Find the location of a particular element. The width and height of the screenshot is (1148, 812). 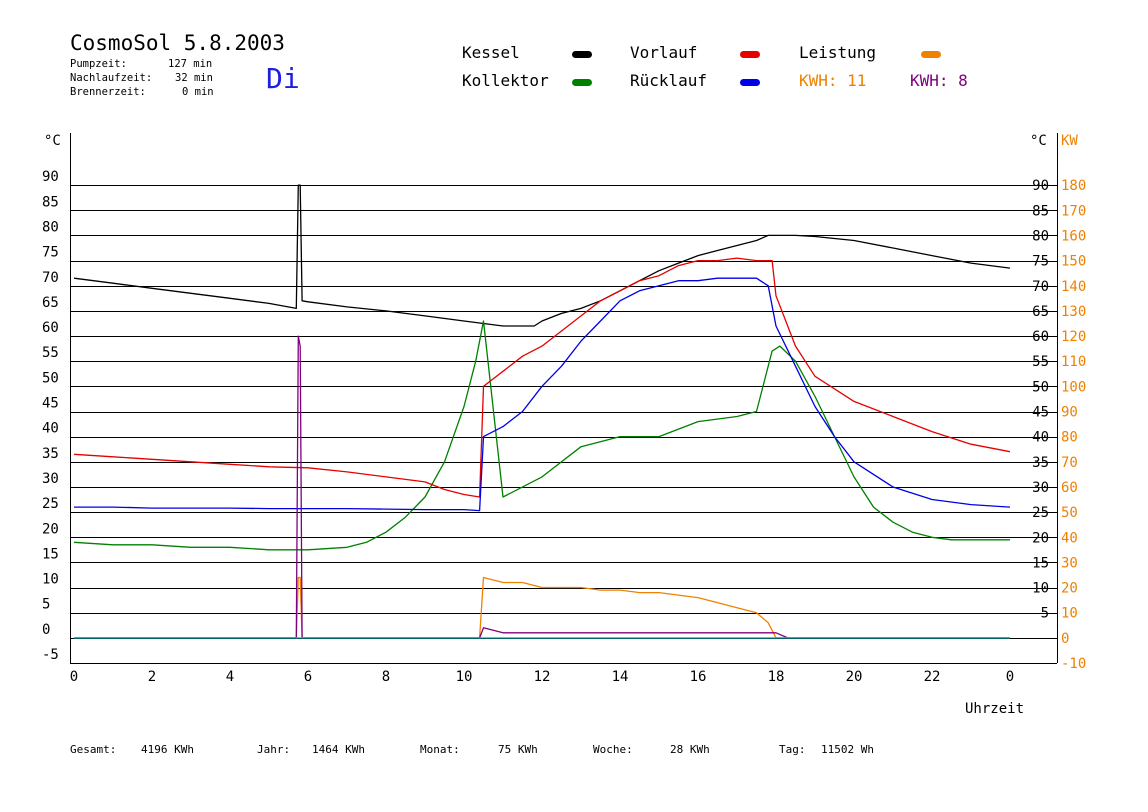

footer-gesamt-value: 4196 KWh is located at coordinates (167, 749).